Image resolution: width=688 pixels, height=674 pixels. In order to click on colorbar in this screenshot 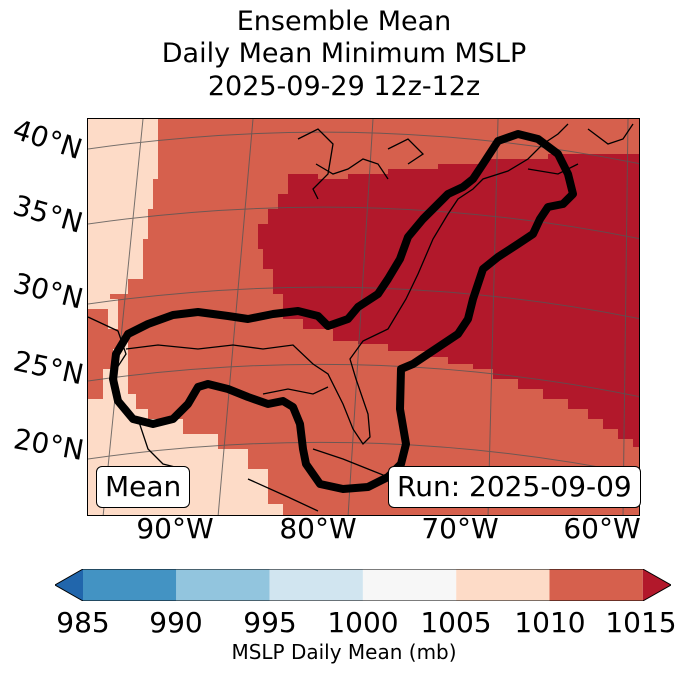, I will do `click(363, 585)`.